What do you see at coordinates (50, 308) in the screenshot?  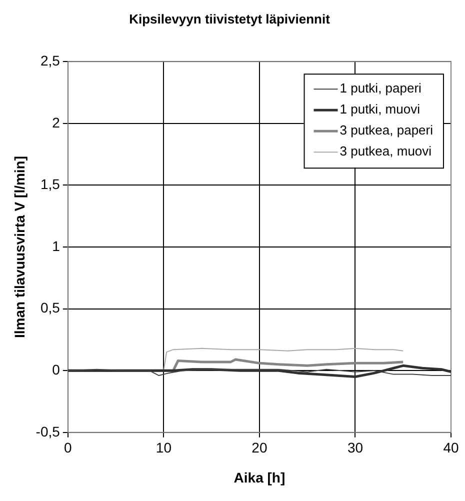 I see `y-tick-label: 0,5` at bounding box center [50, 308].